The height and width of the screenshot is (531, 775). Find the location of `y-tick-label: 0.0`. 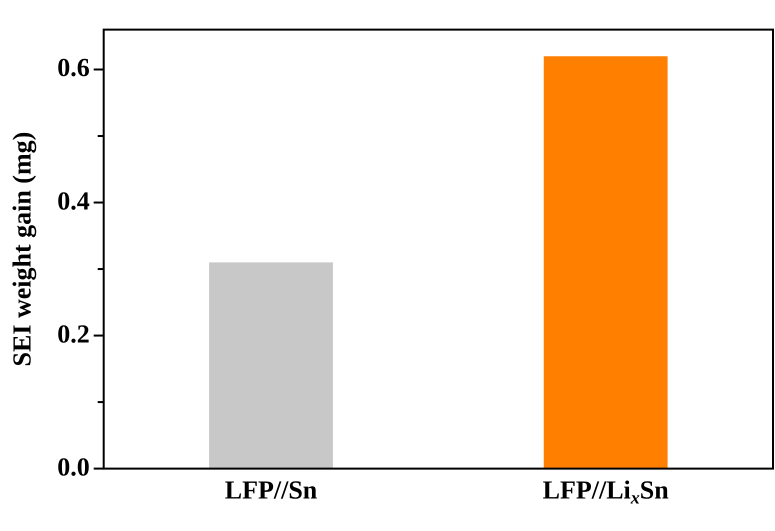

y-tick-label: 0.0 is located at coordinates (73, 467).